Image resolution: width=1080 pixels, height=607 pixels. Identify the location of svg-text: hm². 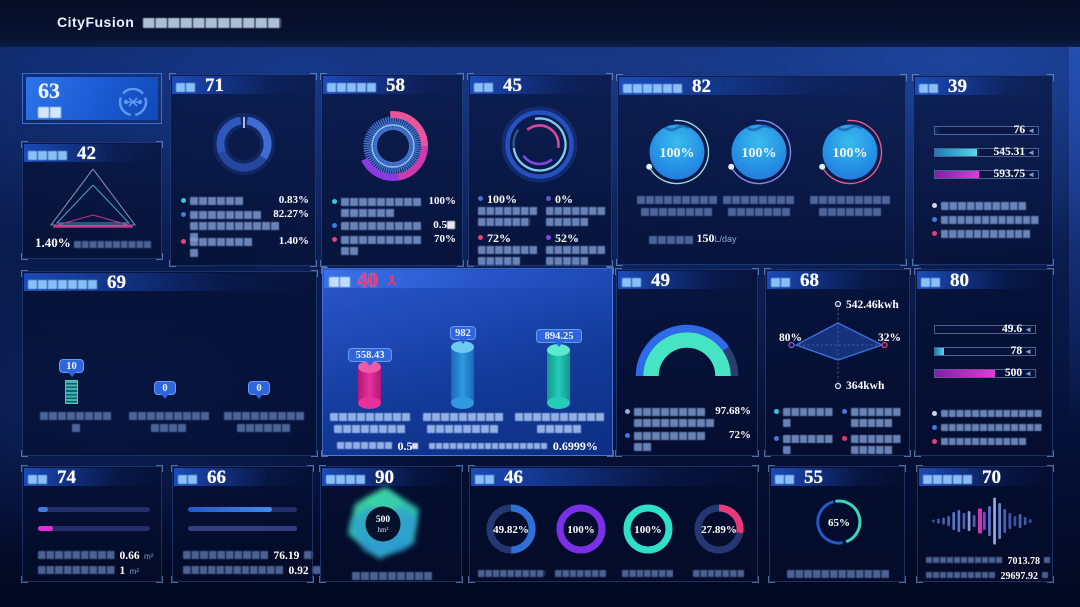
(382, 530).